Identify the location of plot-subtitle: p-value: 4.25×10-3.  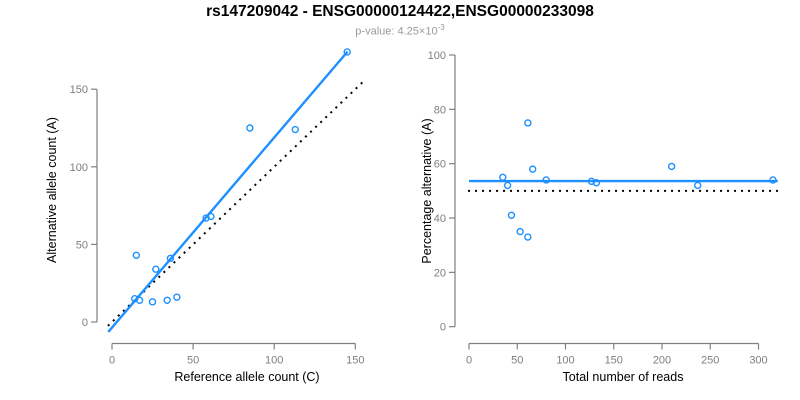
(400, 30).